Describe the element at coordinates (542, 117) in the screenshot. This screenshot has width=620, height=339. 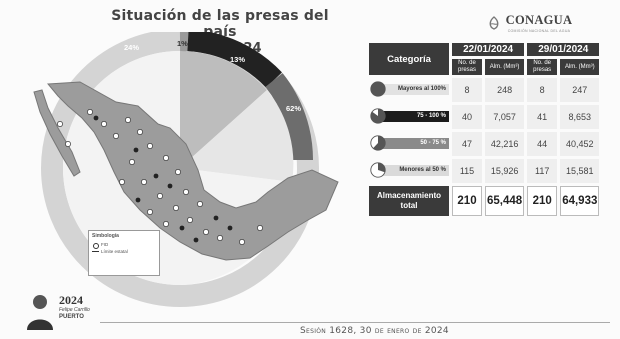
I see `row-value: 41` at that location.